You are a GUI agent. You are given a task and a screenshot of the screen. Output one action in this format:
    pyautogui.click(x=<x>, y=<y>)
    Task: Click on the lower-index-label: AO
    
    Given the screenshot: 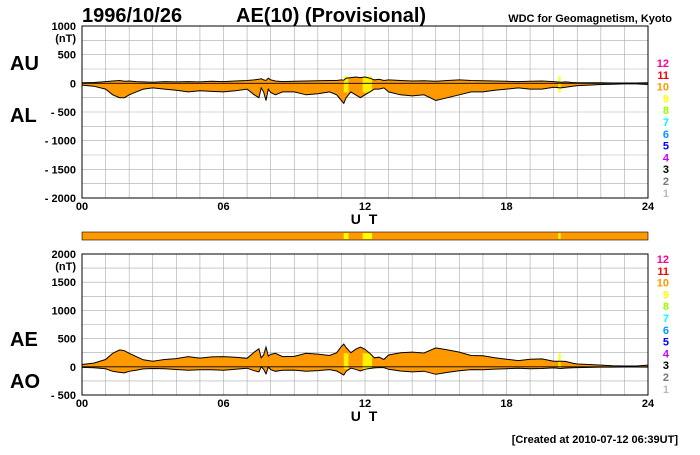 What is the action you would take?
    pyautogui.click(x=25, y=382)
    